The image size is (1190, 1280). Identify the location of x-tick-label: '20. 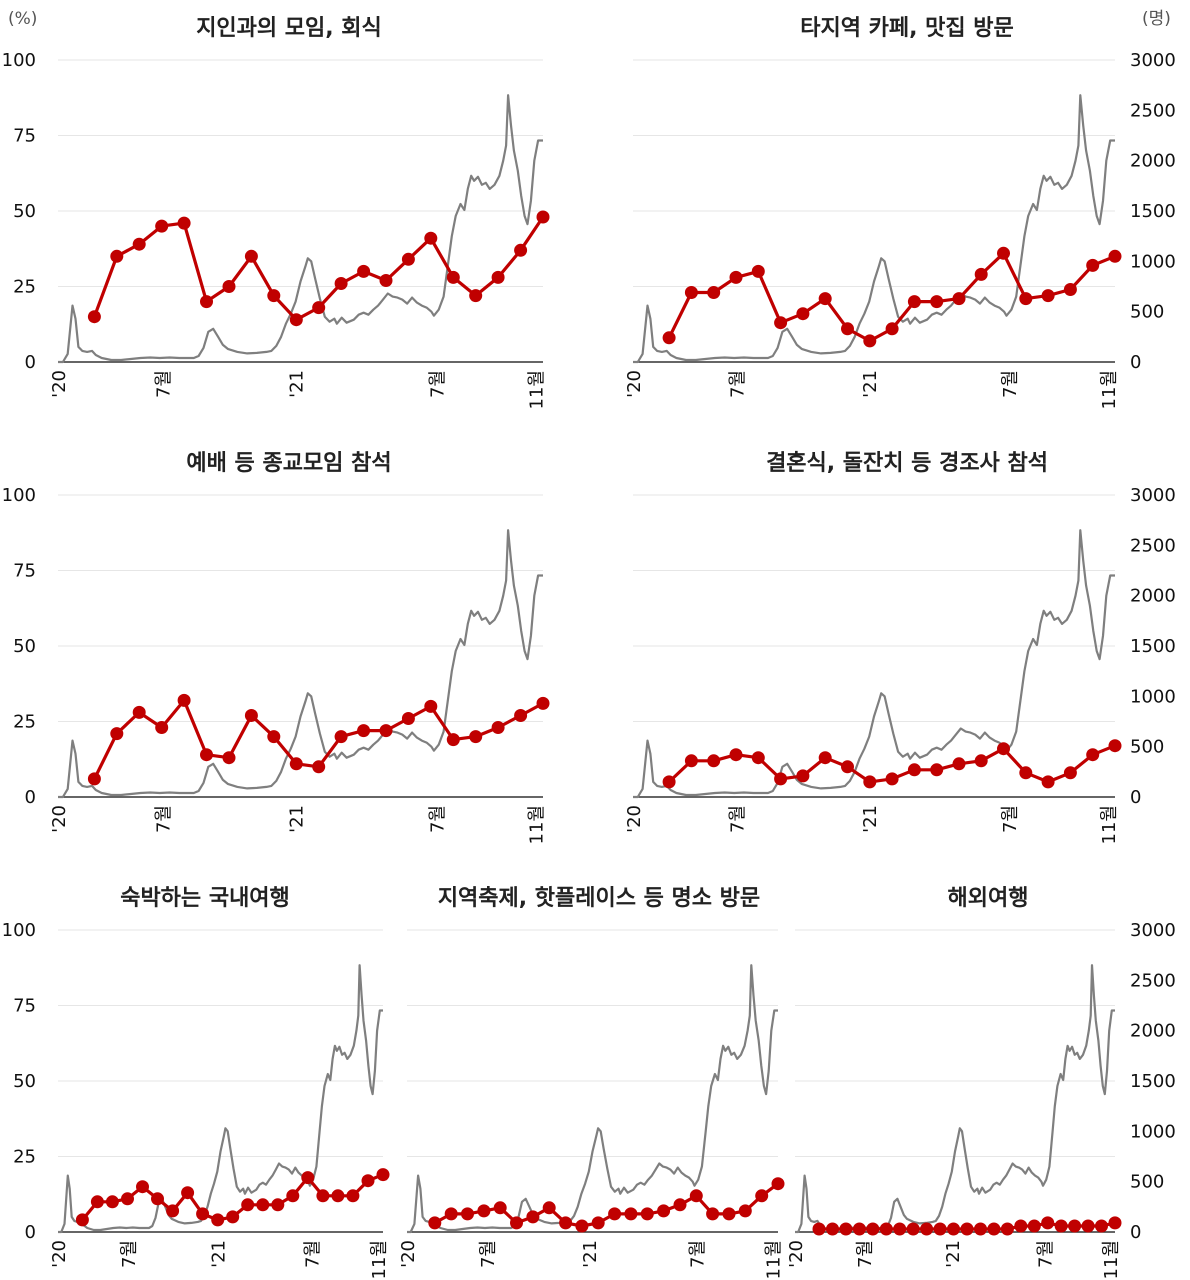
(408, 1254).